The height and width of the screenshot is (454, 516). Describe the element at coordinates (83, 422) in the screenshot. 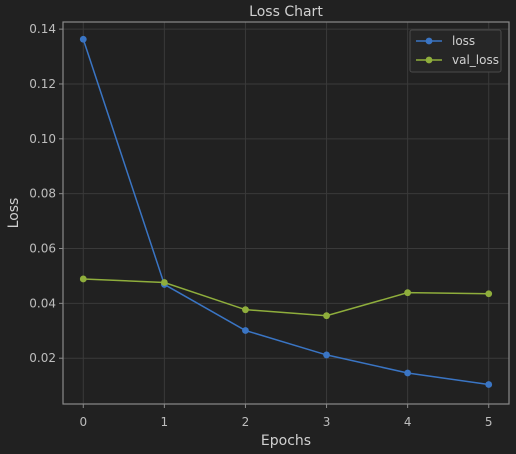

I see `x-tick-label: 0` at that location.